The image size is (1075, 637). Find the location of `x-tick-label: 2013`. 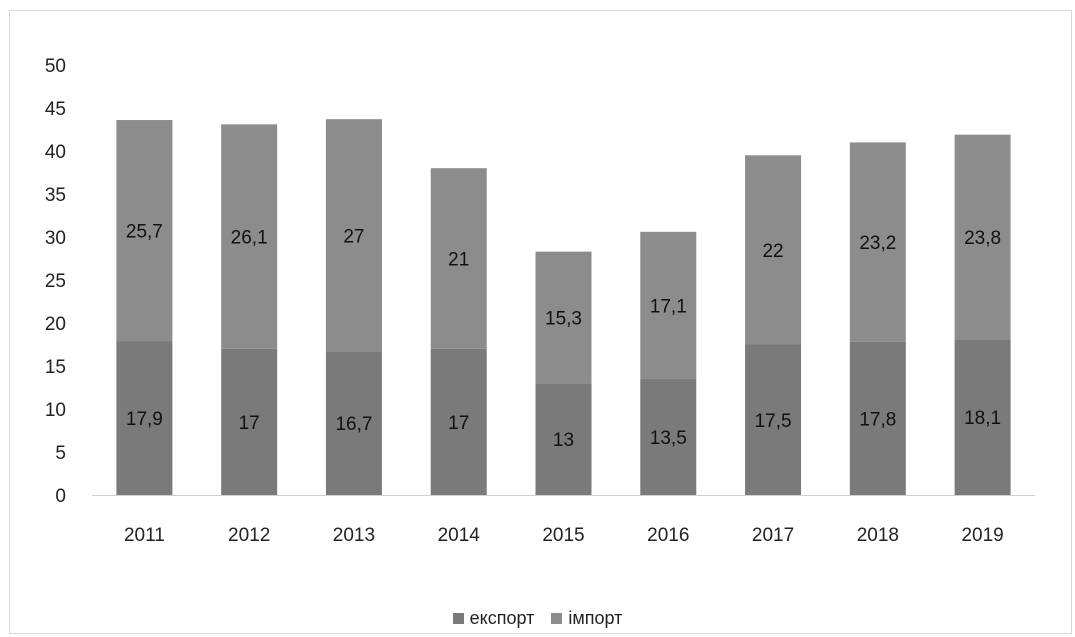

x-tick-label: 2013 is located at coordinates (354, 535).